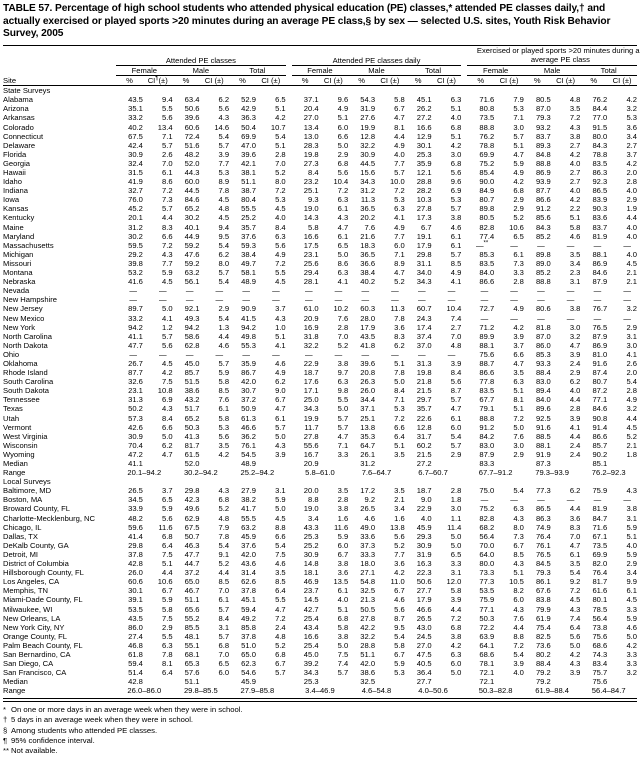 This screenshot has width=640, height=765. What do you see at coordinates (135, 227) in the screenshot?
I see `cell-value: 31.2` at bounding box center [135, 227].